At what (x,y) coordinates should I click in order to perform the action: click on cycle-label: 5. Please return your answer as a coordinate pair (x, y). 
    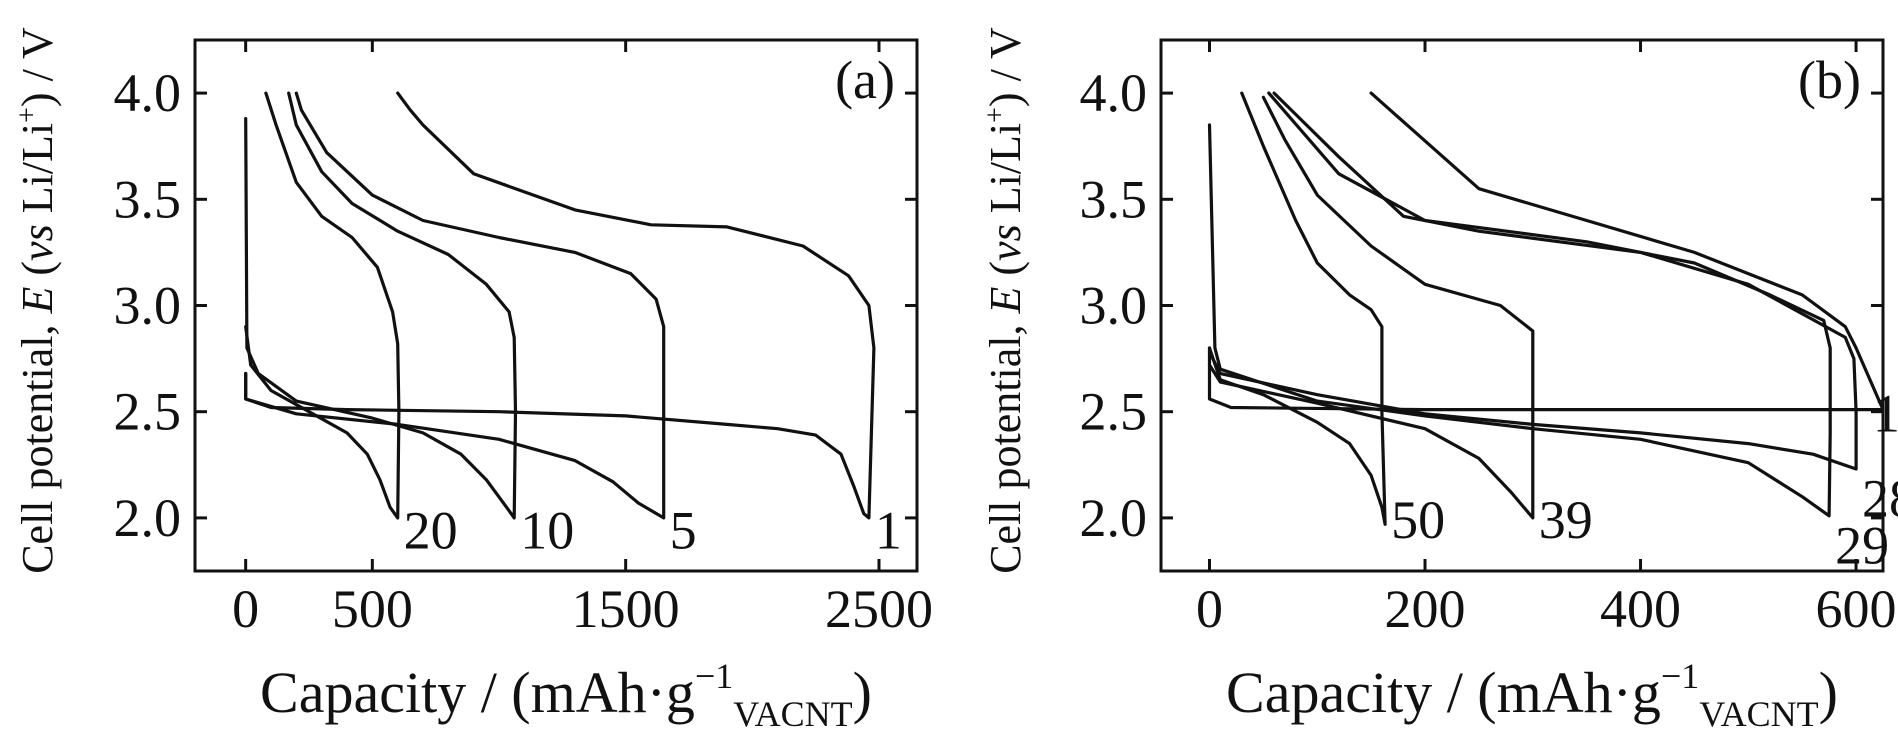
    Looking at the image, I should click on (683, 531).